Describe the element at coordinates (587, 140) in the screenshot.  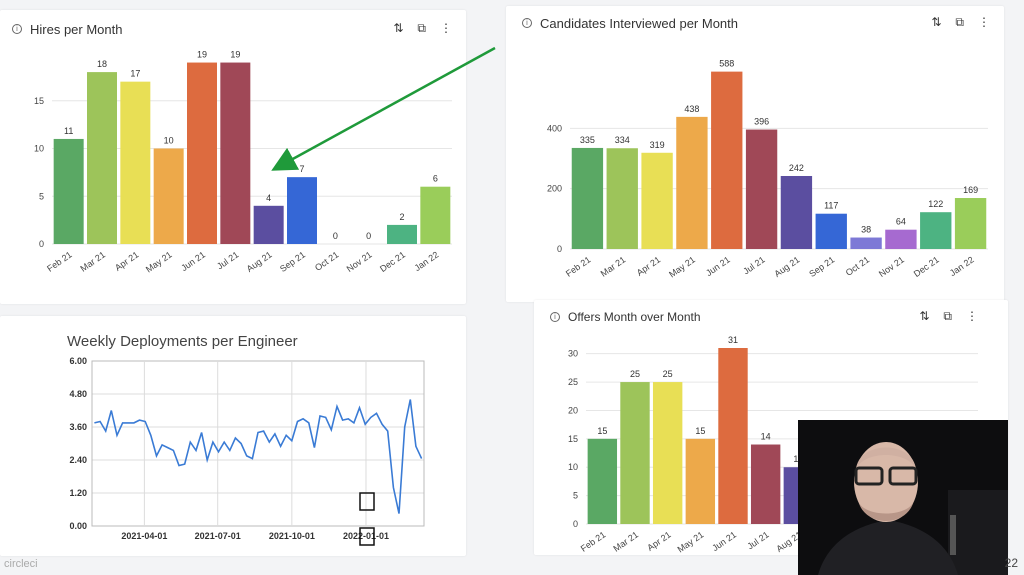
I see `data-label: 335` at that location.